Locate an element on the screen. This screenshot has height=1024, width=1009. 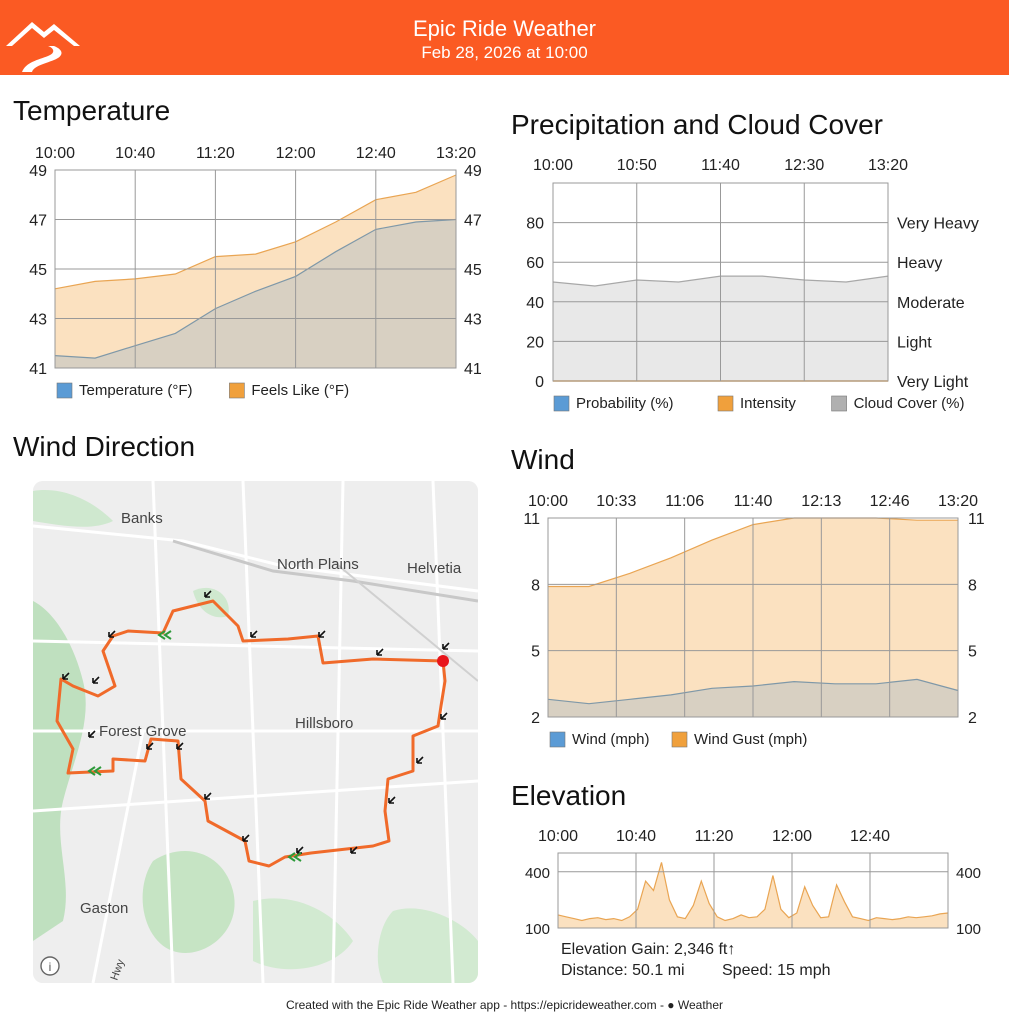
temperature-y-tick-right: 49 is located at coordinates (473, 171).